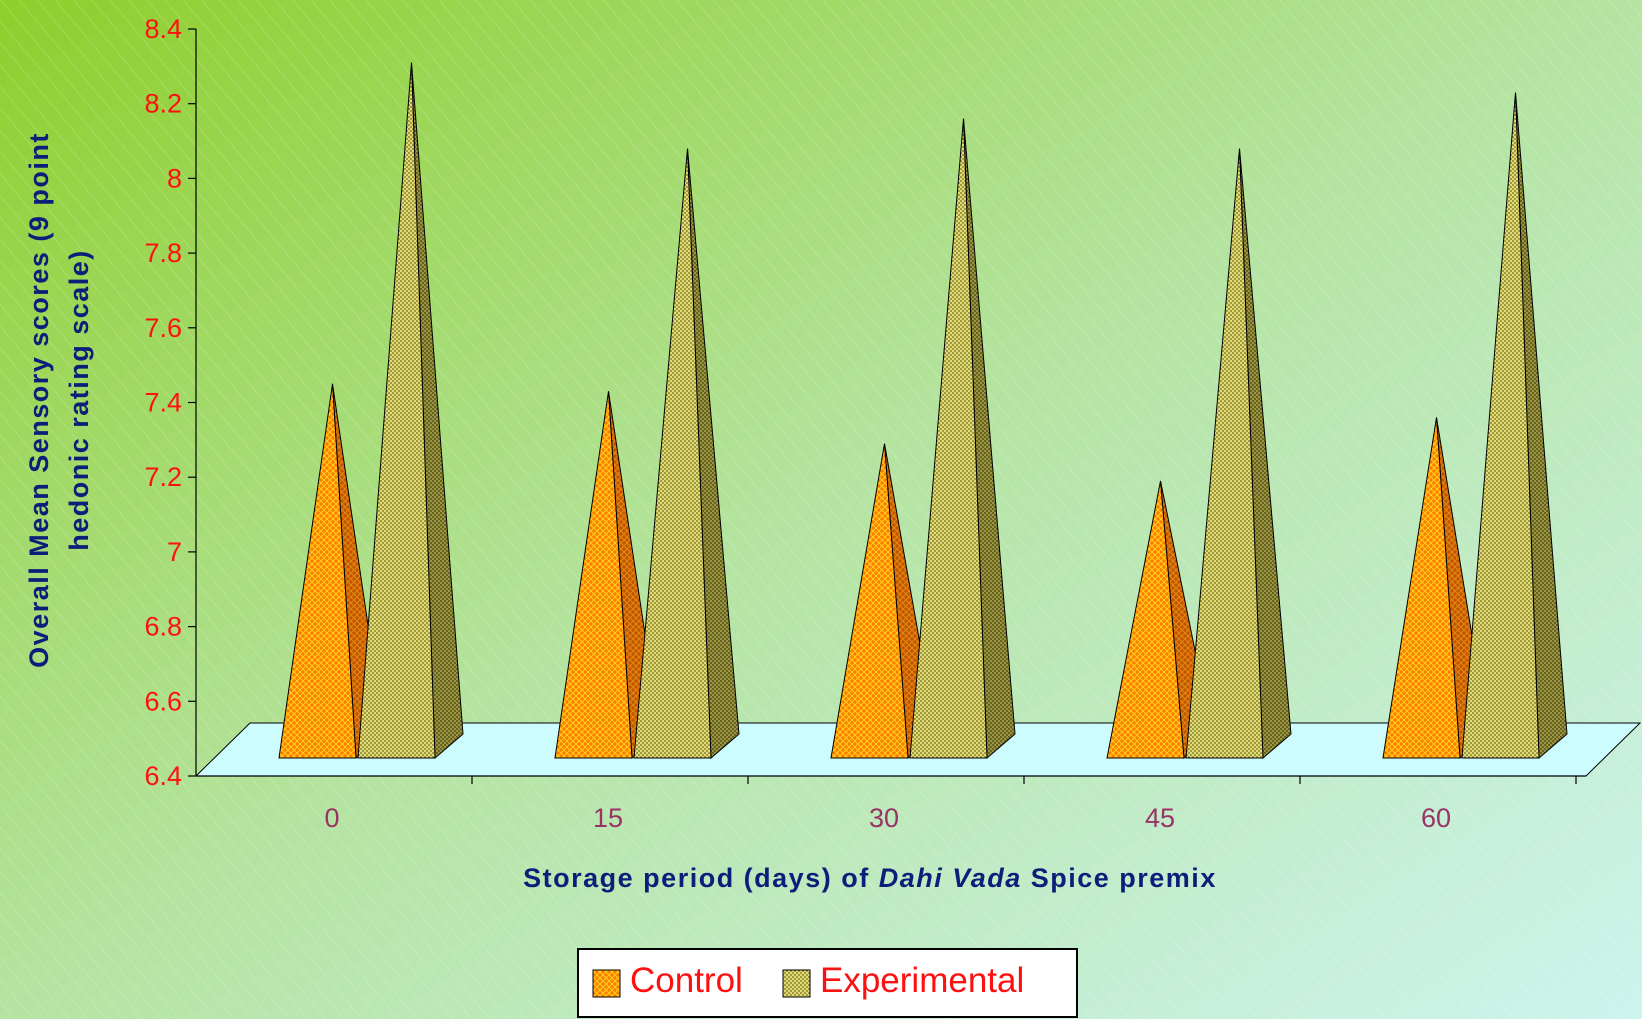 Image resolution: width=1642 pixels, height=1019 pixels. Describe the element at coordinates (174, 552) in the screenshot. I see `y-tick-label: 7` at that location.